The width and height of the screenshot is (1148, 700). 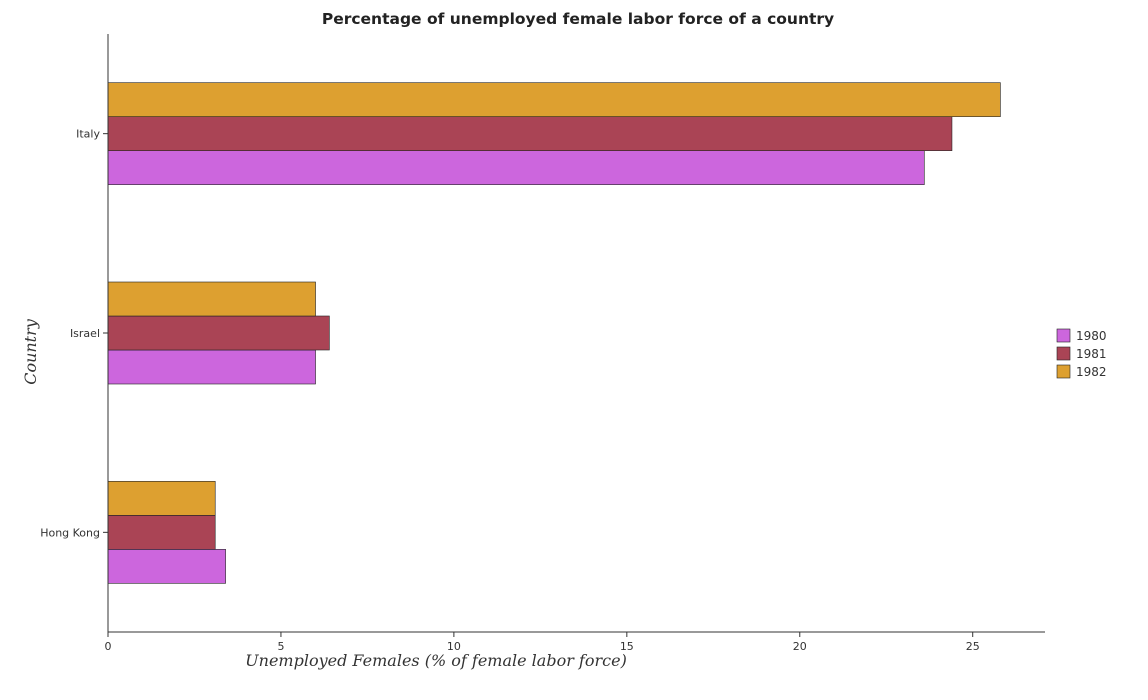 What do you see at coordinates (88, 134) in the screenshot?
I see `y-tick-label: Italy` at bounding box center [88, 134].